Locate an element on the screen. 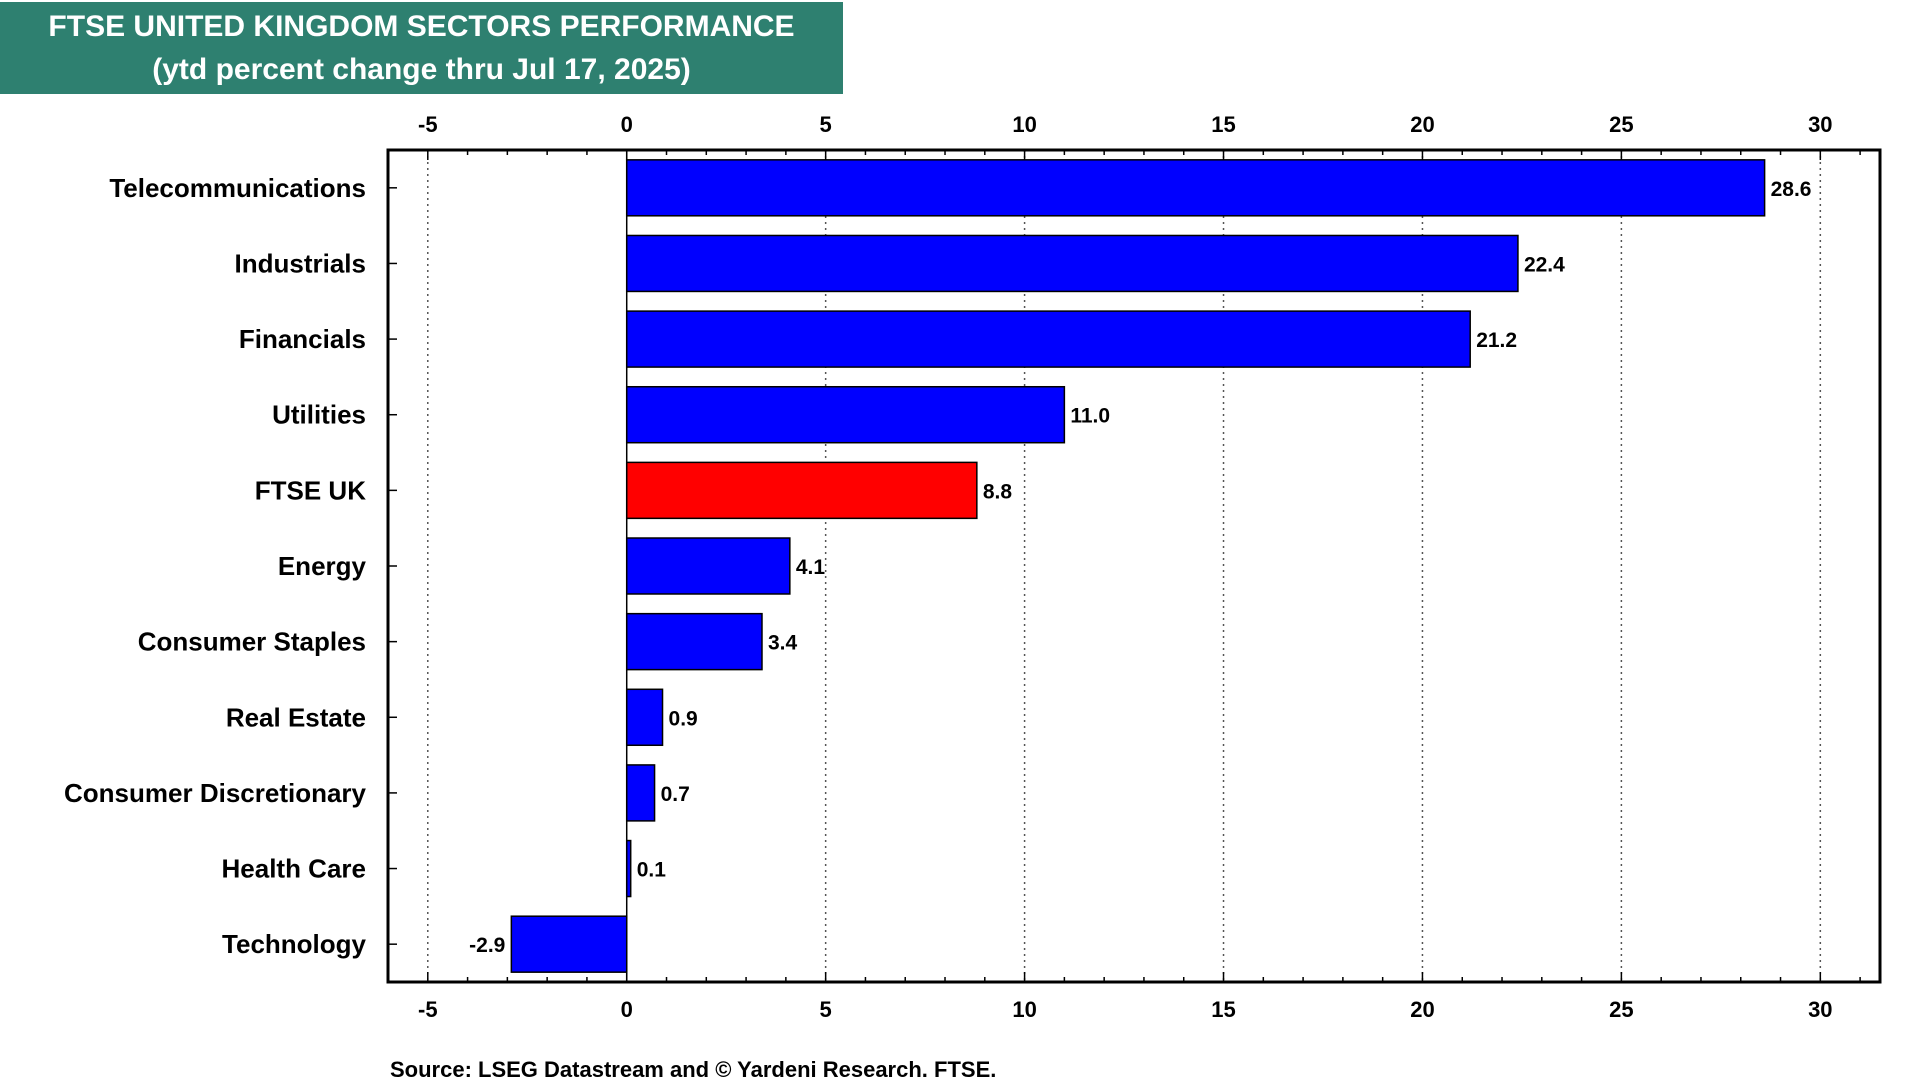 The height and width of the screenshot is (1082, 1920). x-tick-label-bottom: 25 is located at coordinates (1621, 1009).